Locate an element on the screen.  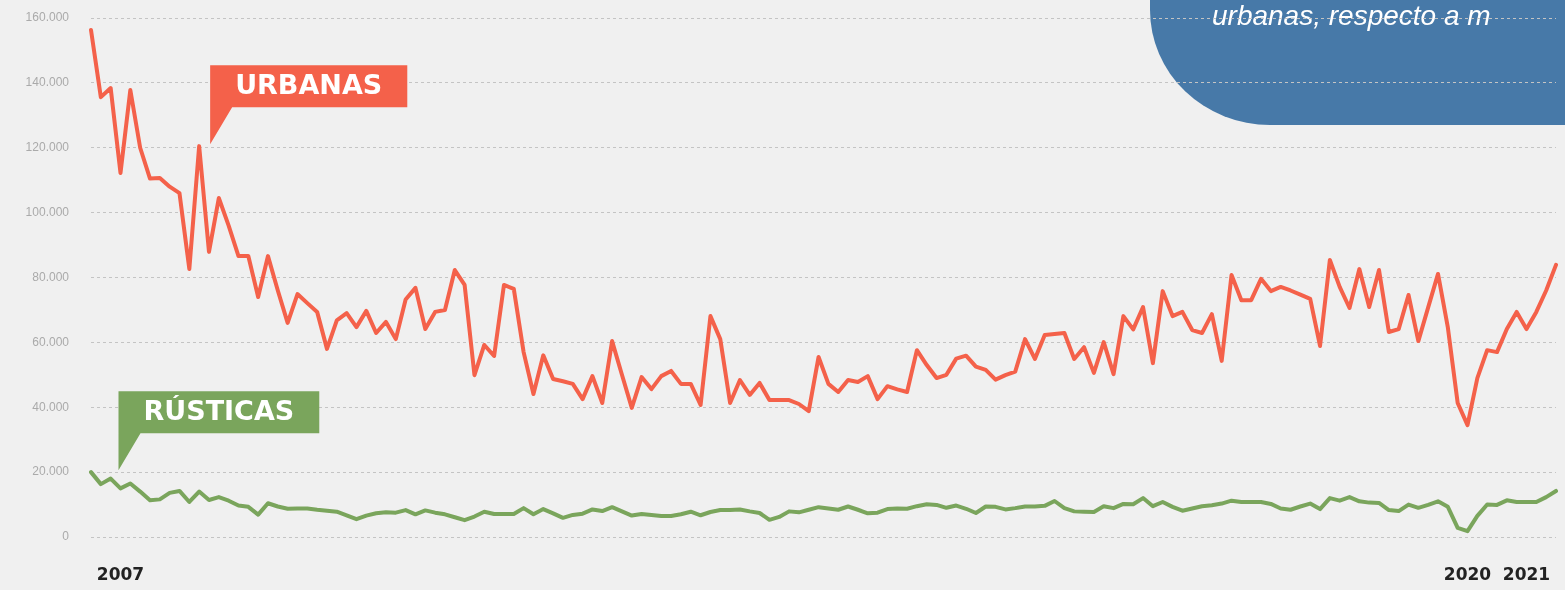
y-tick-label: 120.000 is located at coordinates (47, 147).